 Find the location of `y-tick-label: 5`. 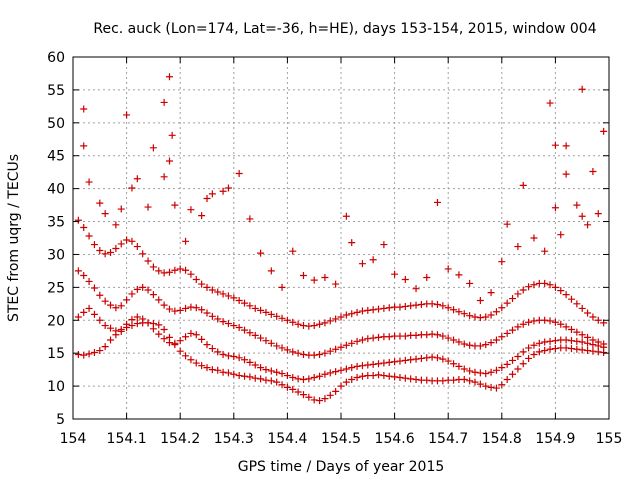

y-tick-label: 5 is located at coordinates (60, 420).